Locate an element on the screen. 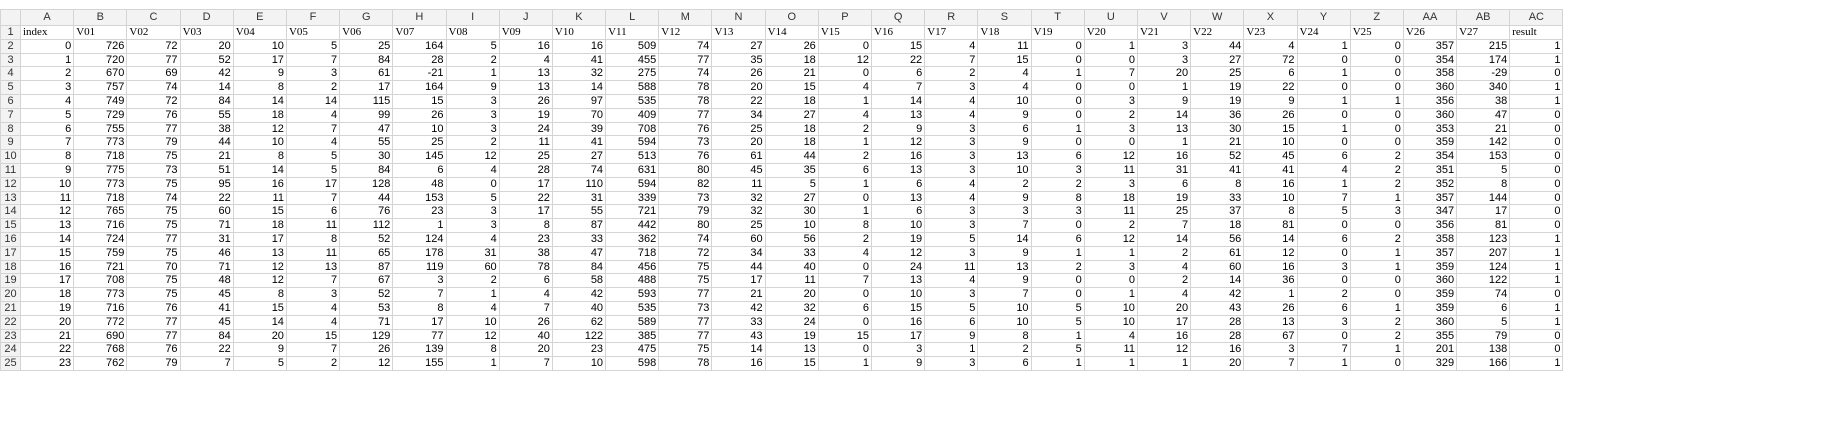 The image size is (1826, 434). cell: 38 is located at coordinates (206, 129).